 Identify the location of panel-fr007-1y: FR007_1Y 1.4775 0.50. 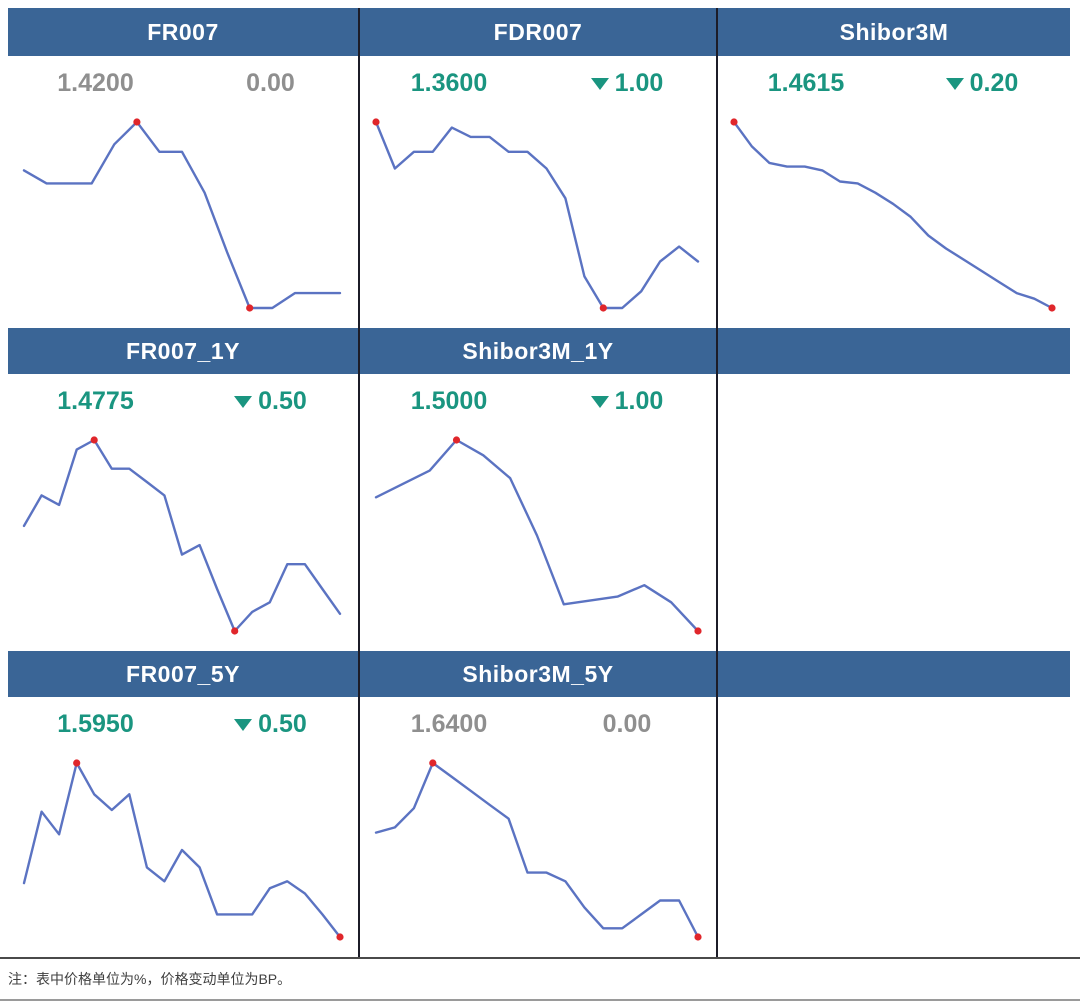
(183, 489).